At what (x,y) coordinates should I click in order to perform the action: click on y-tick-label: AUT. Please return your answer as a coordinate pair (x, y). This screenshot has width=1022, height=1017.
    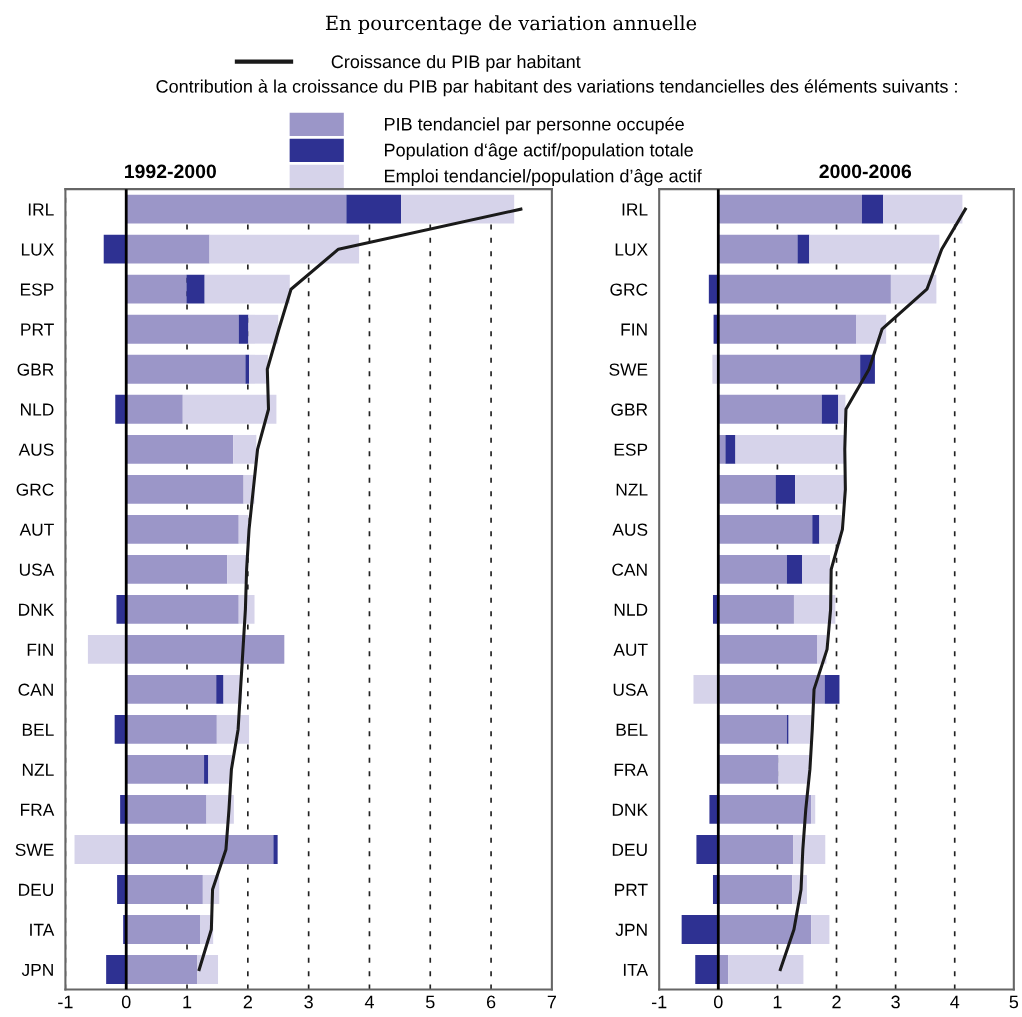
    Looking at the image, I should click on (630, 649).